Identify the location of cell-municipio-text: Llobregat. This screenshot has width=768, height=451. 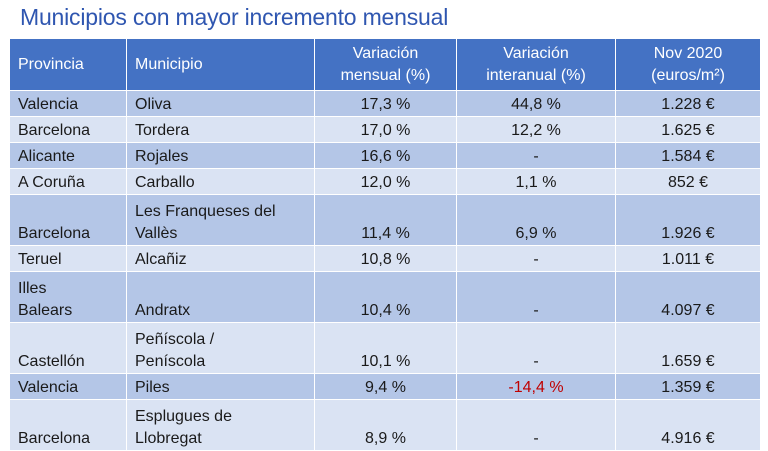
(168, 438).